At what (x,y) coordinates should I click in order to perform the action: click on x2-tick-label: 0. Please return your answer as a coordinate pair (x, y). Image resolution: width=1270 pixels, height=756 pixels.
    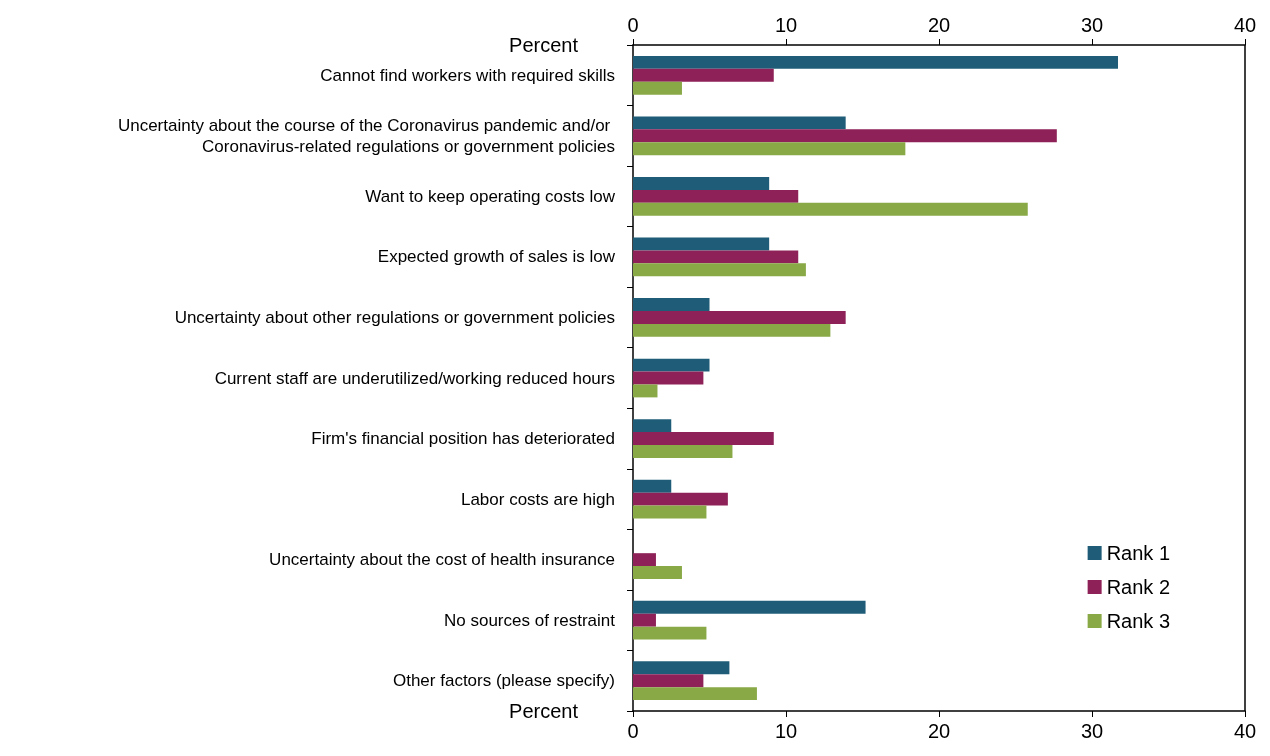
    Looking at the image, I should click on (633, 25).